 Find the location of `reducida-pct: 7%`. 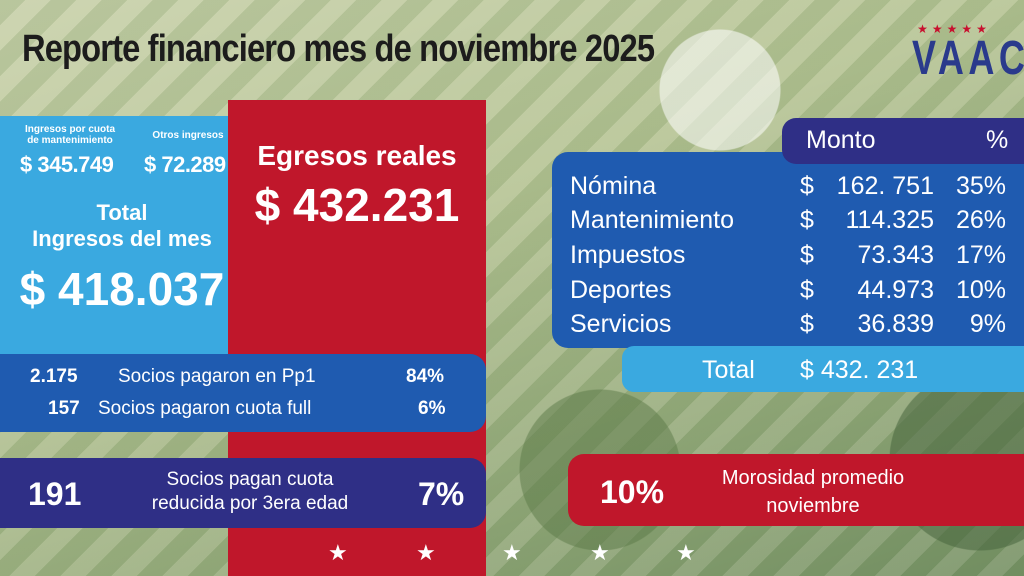

reducida-pct: 7% is located at coordinates (441, 494).